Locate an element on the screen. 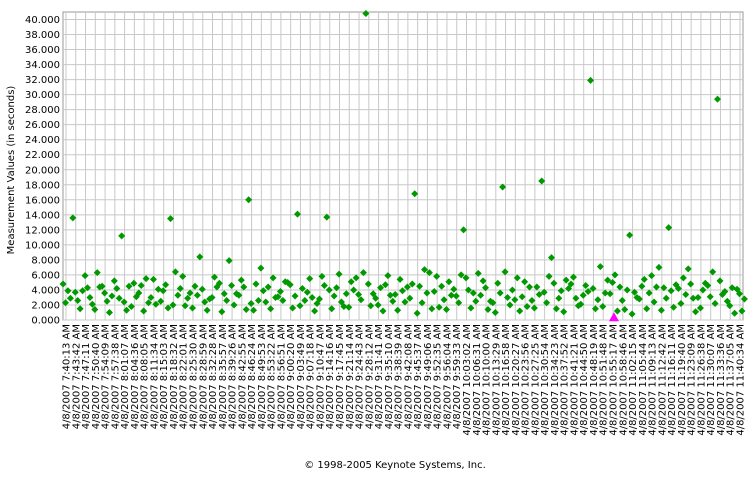 The image size is (750, 477). x-tick-label: 4/8/2007 9:10:47 AM is located at coordinates (320, 376).